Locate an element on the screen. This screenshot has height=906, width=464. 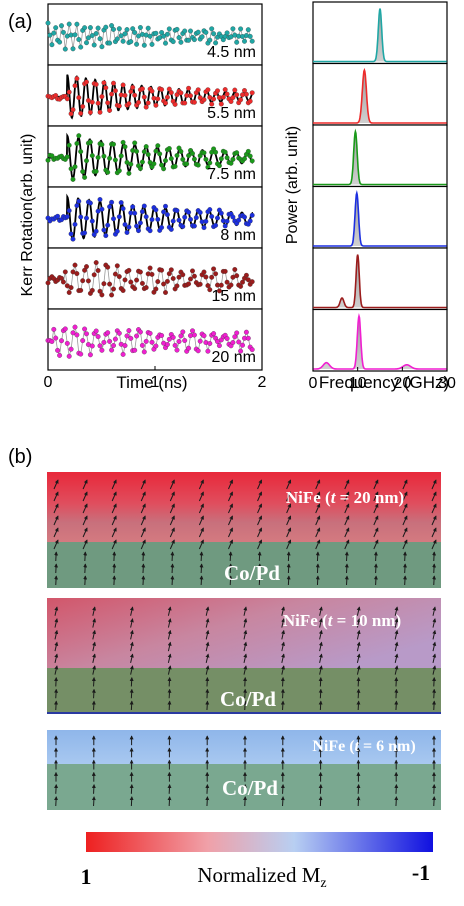
x-tick-label: 0 is located at coordinates (48, 382).